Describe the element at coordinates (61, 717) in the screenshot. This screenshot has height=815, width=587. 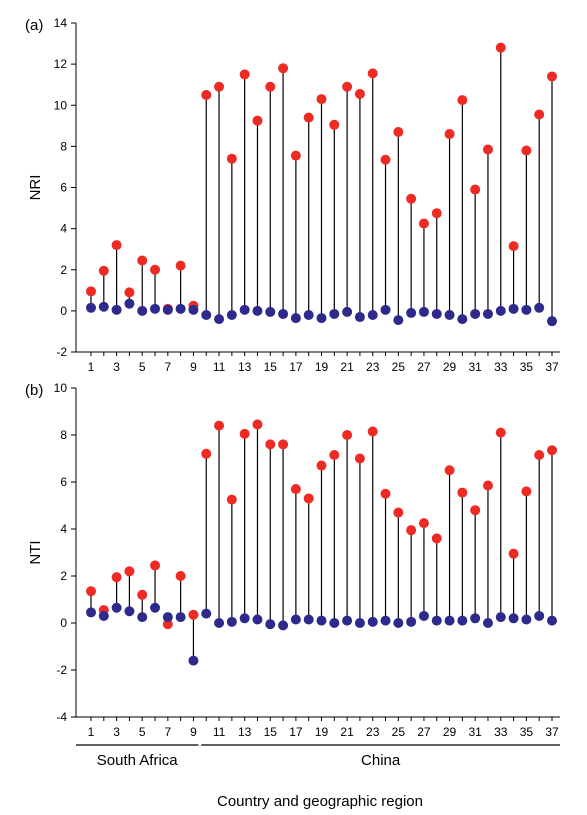
I see `y-tick-label: -4` at that location.